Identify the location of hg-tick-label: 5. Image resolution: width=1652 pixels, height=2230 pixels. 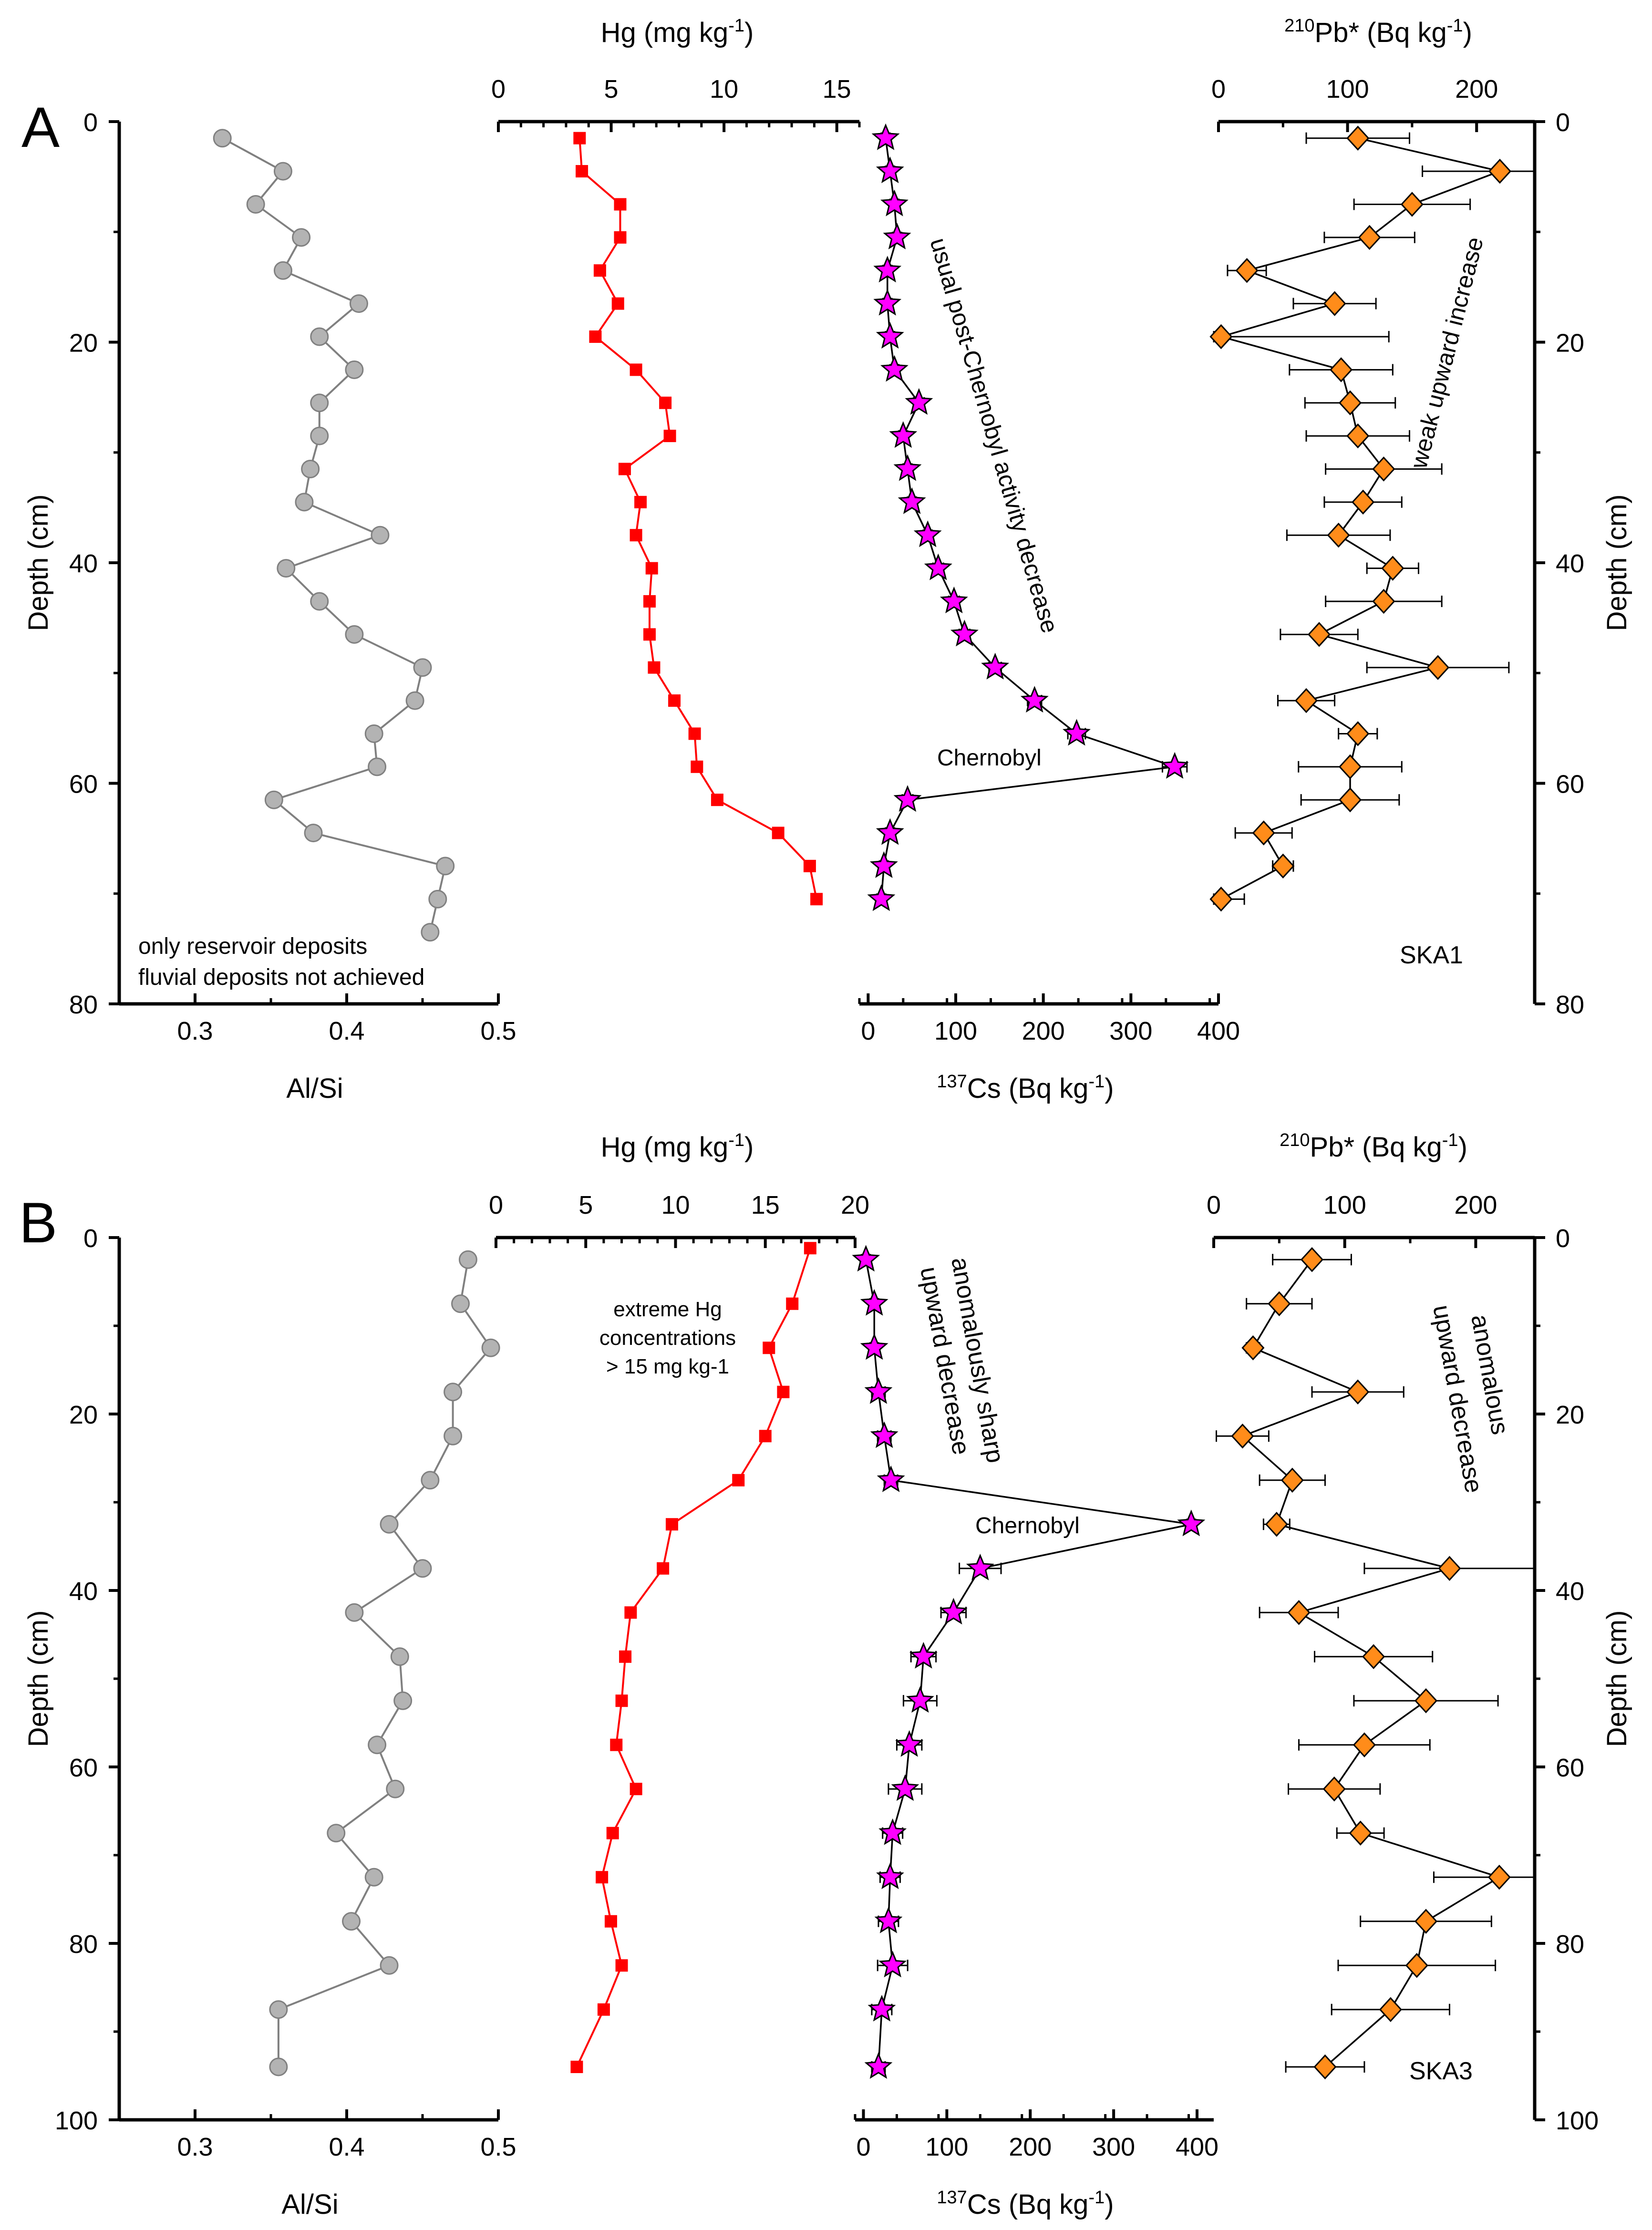
(585, 1205).